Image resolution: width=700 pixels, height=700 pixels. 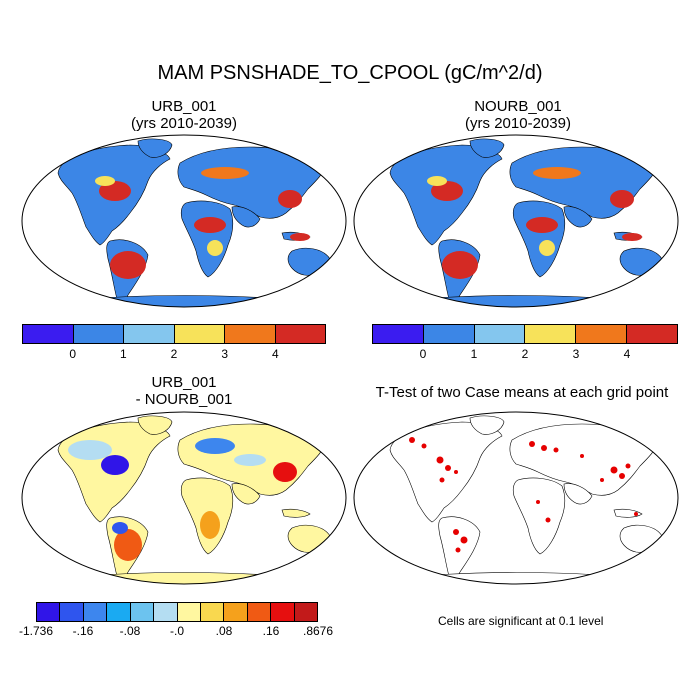 I want to click on colorbar-urb-labels: 0 1 2 3 4, so click(x=174, y=355).